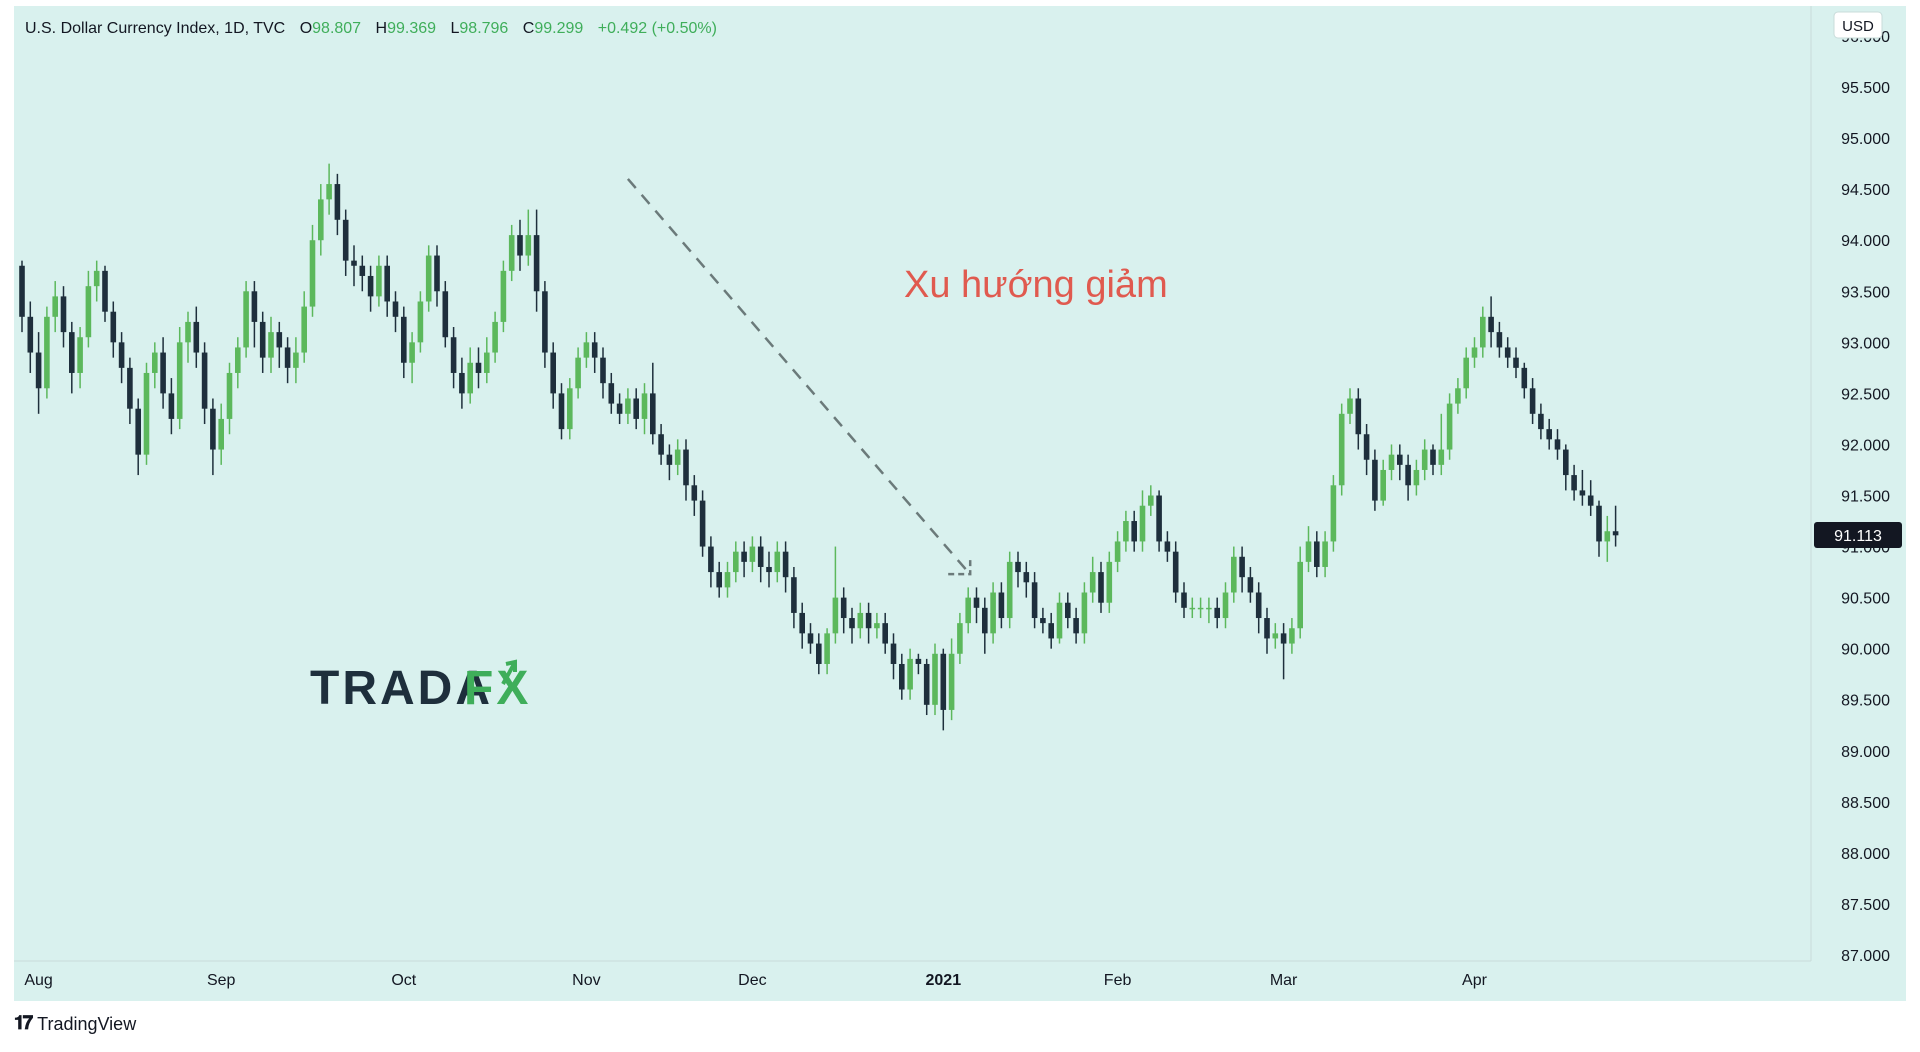 Image resolution: width=1920 pixels, height=1052 pixels. Describe the element at coordinates (752, 980) in the screenshot. I see `x-tick-label: Dec` at that location.